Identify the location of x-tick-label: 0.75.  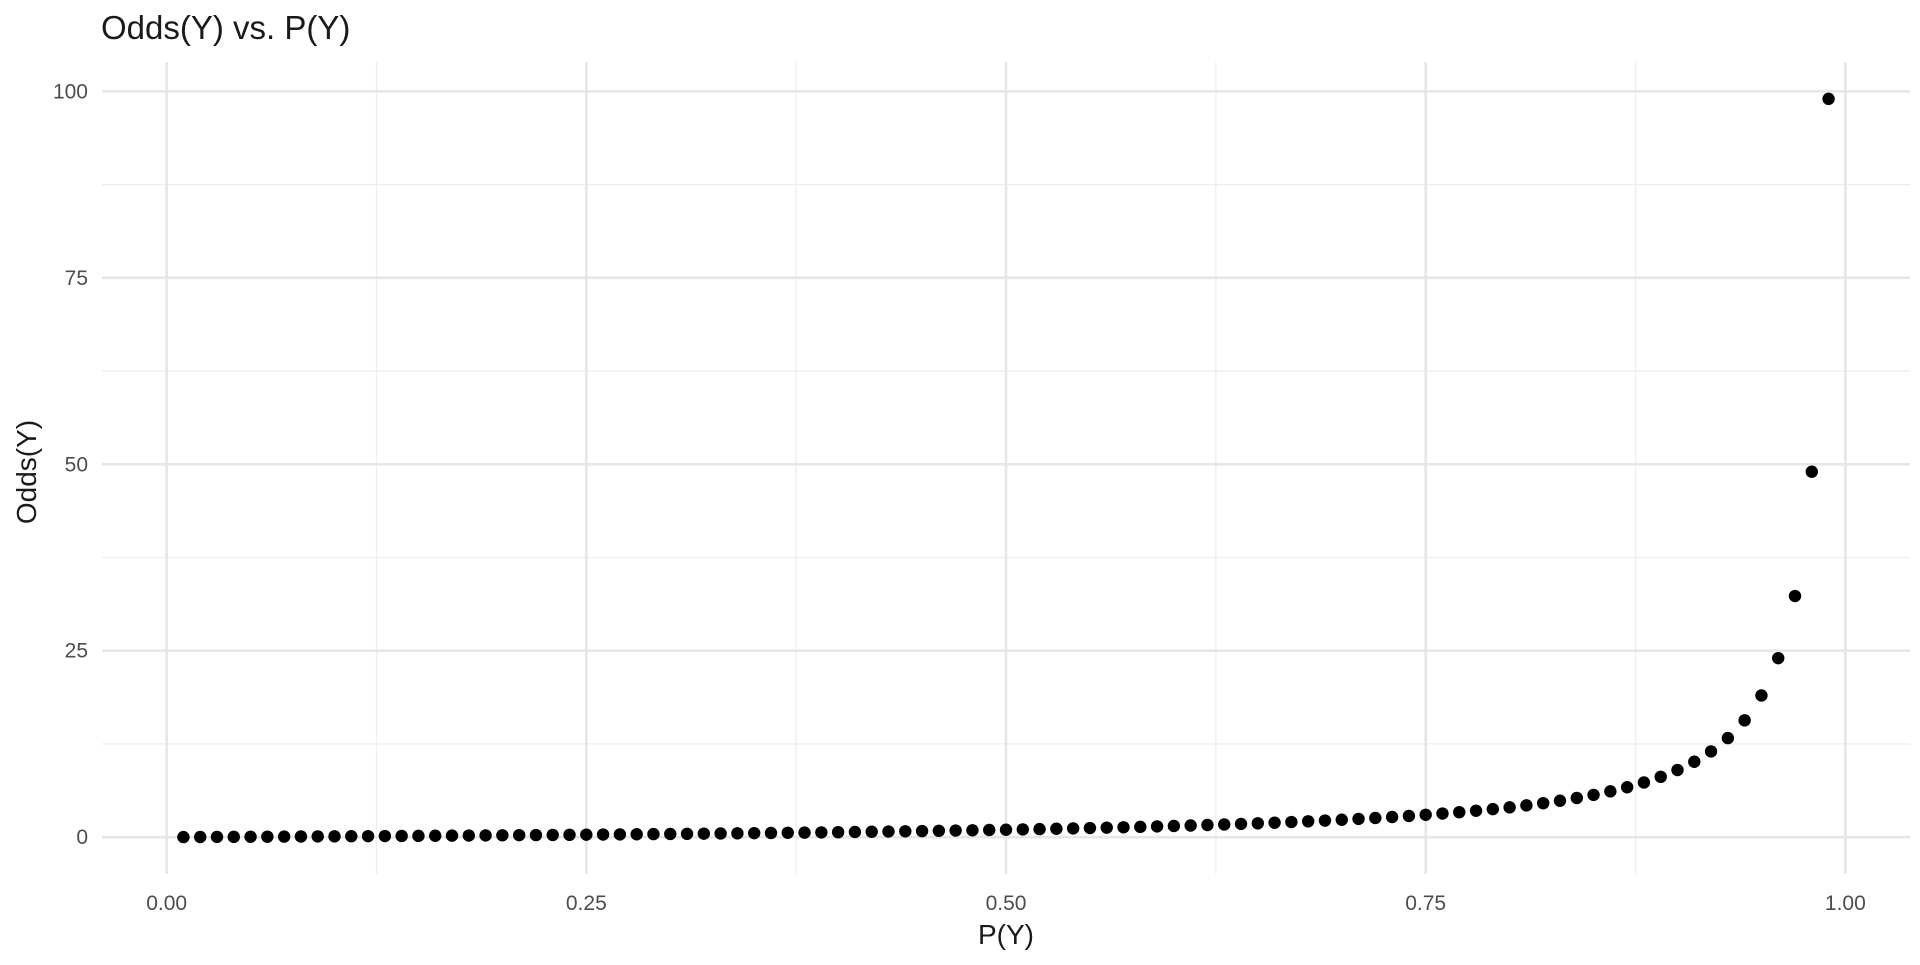
(1425, 903).